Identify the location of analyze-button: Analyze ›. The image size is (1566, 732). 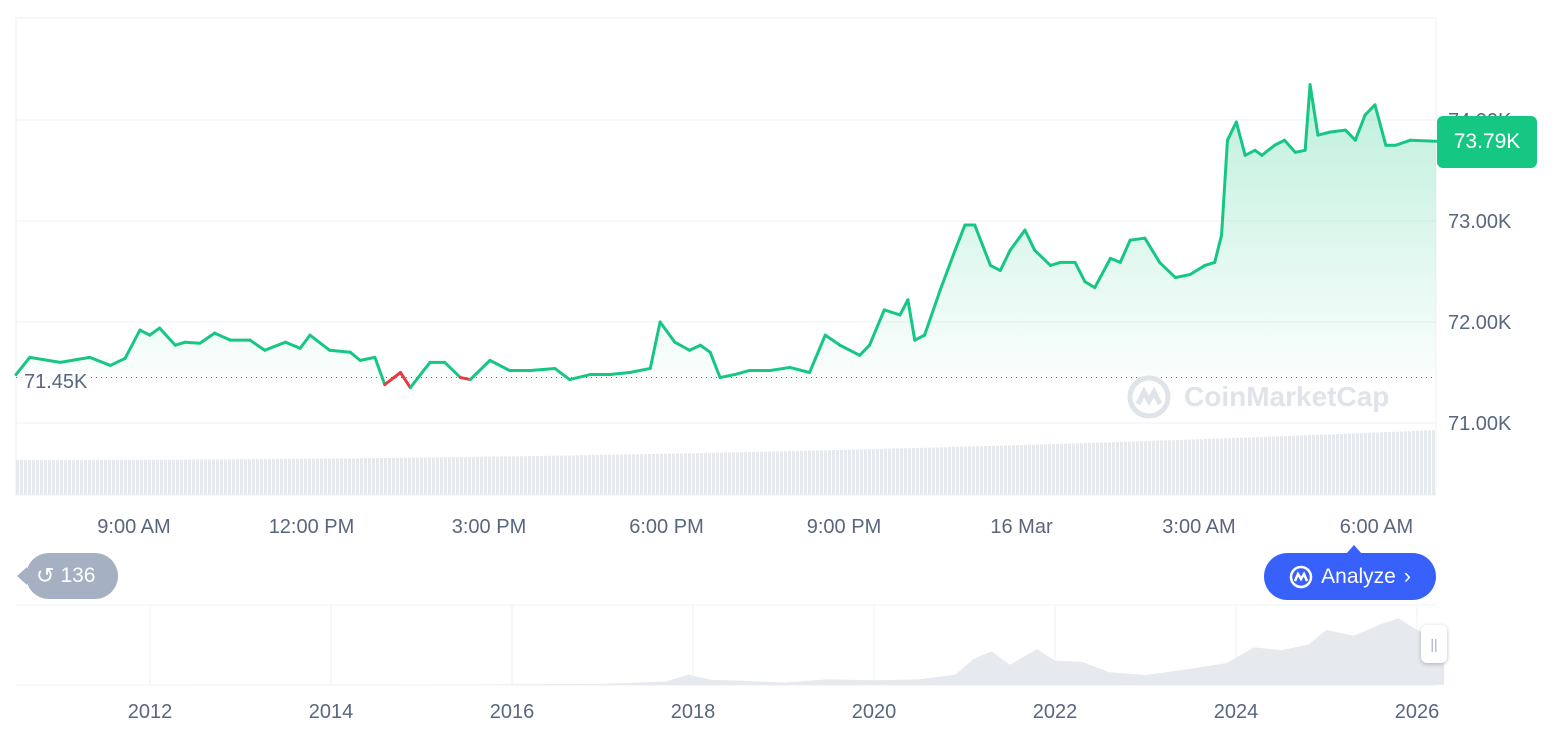
(1350, 572).